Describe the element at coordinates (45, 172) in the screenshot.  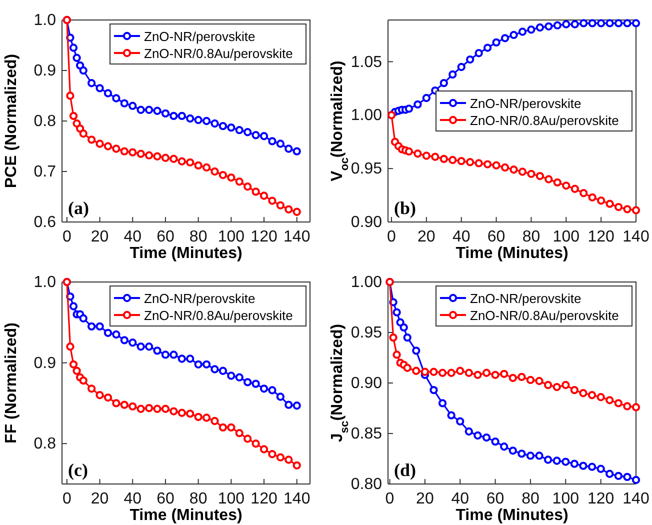
I see `y-tick-label: 0.7` at that location.